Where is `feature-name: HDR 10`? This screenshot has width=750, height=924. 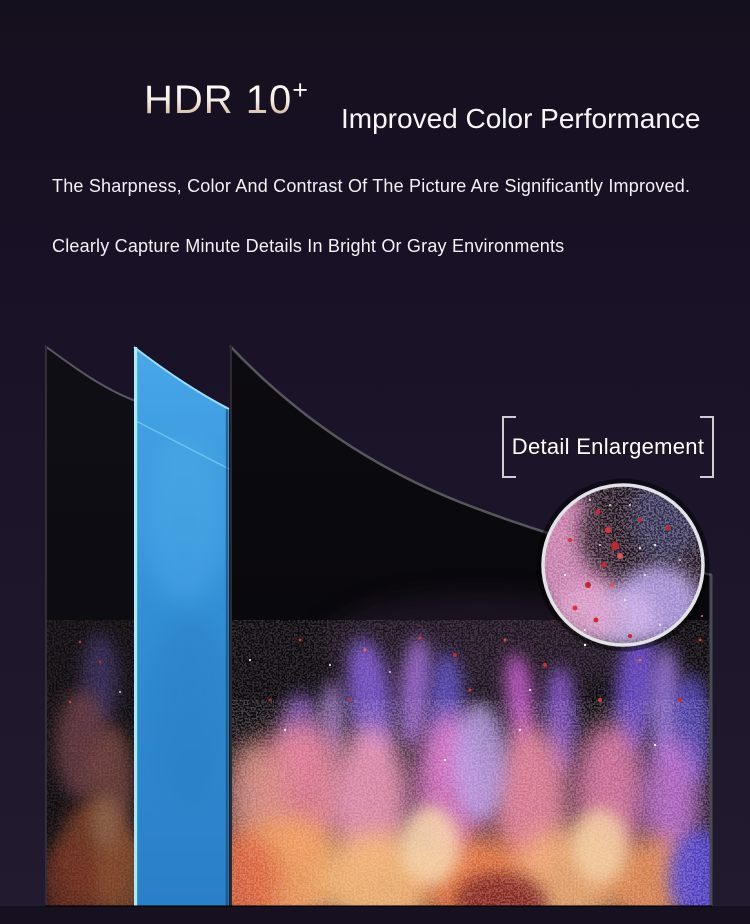
feature-name: HDR 10 is located at coordinates (218, 100).